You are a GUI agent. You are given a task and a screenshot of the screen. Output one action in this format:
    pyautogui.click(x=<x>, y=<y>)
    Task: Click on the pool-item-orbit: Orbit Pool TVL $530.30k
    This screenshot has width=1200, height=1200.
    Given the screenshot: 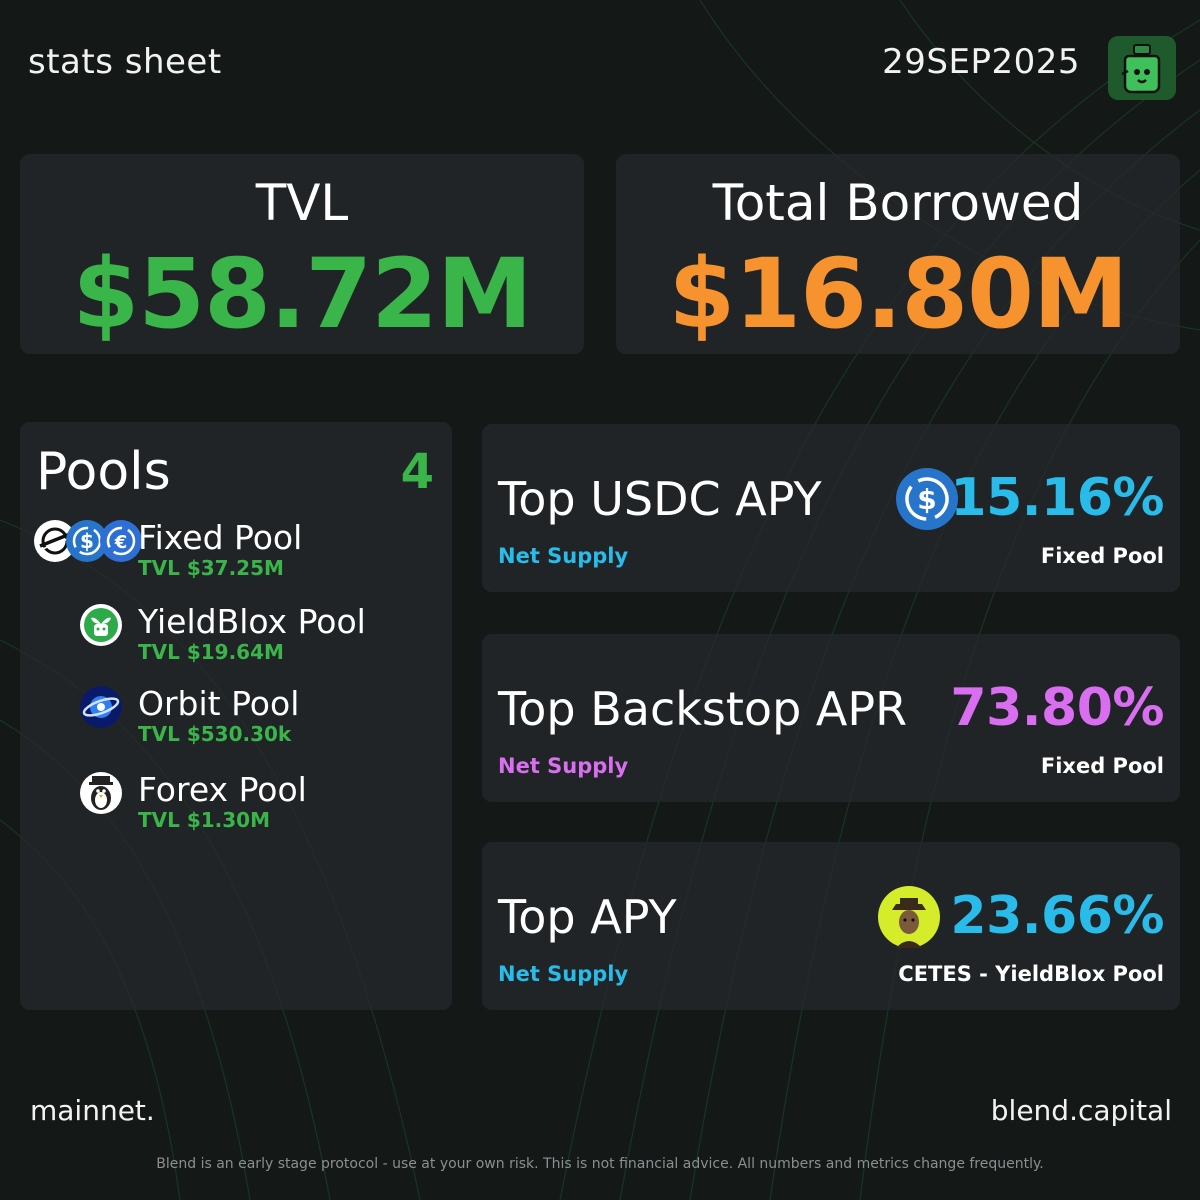 What is the action you would take?
    pyautogui.click(x=236, y=716)
    